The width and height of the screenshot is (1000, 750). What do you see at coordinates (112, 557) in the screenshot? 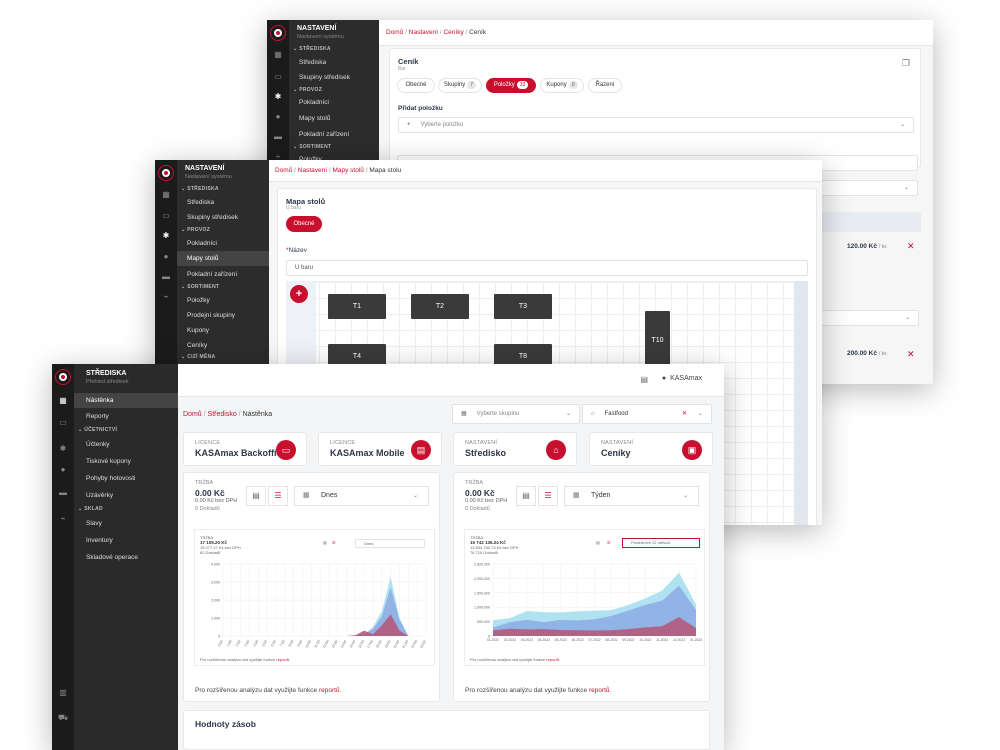
I see `sidebar-item-skladove-operace: Skladové operace` at bounding box center [112, 557].